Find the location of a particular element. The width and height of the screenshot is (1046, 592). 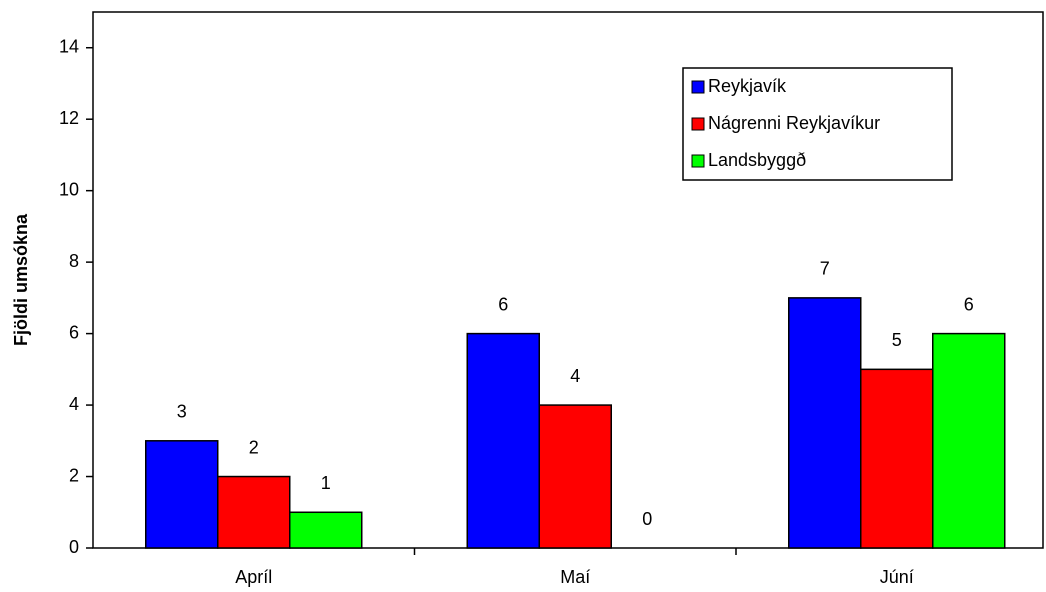

y-tick-label: 14 is located at coordinates (69, 46).